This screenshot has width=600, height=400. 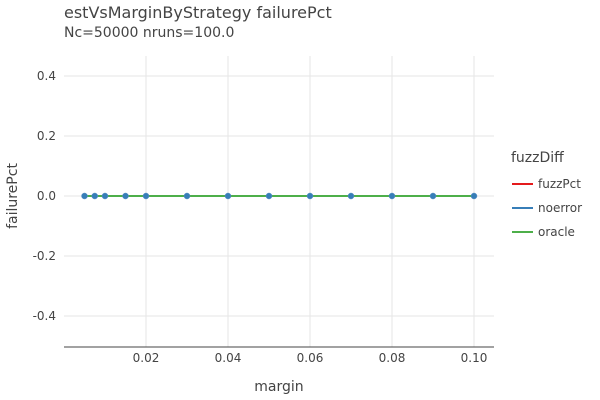 What do you see at coordinates (474, 358) in the screenshot?
I see `x-tick-label: 0.10` at bounding box center [474, 358].